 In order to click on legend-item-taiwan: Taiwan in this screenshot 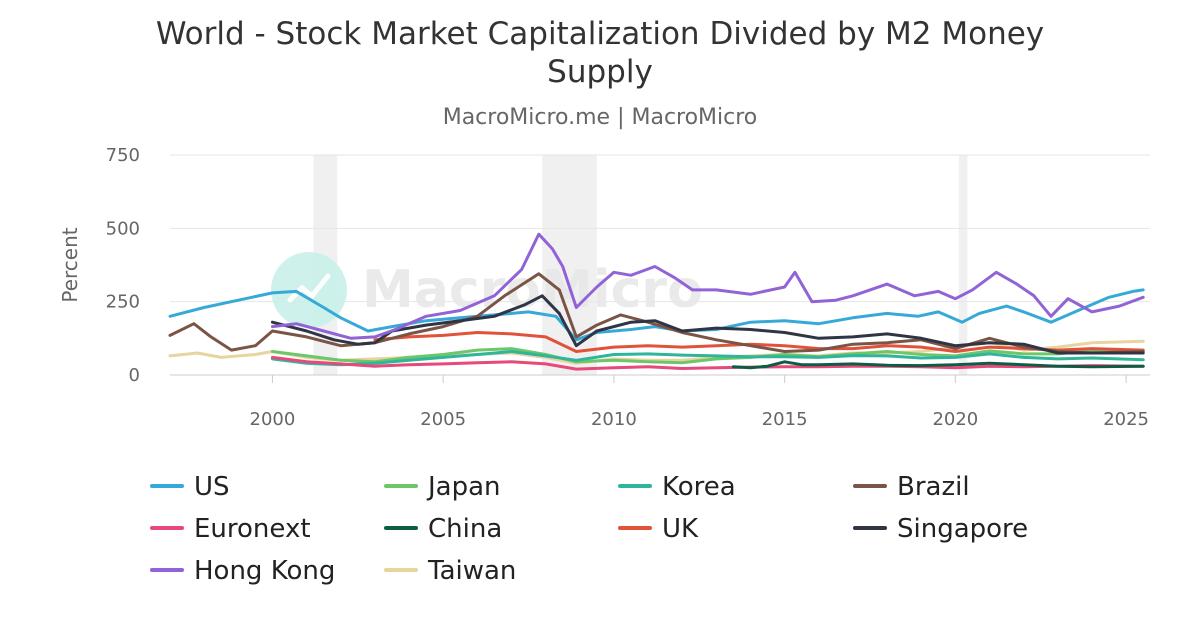, I will do `click(450, 571)`.